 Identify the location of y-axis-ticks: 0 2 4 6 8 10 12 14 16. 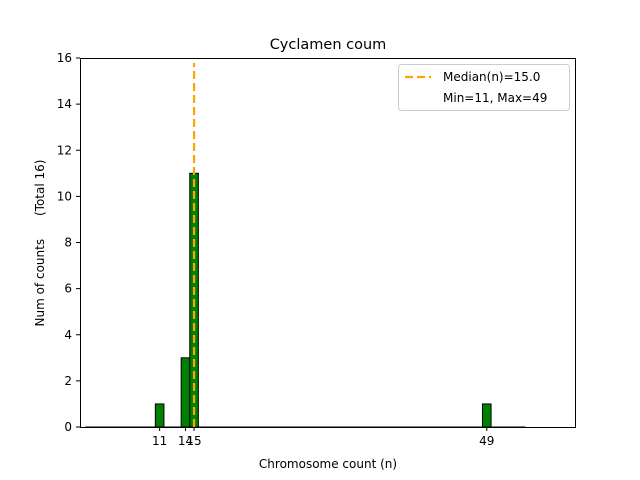
(68, 242).